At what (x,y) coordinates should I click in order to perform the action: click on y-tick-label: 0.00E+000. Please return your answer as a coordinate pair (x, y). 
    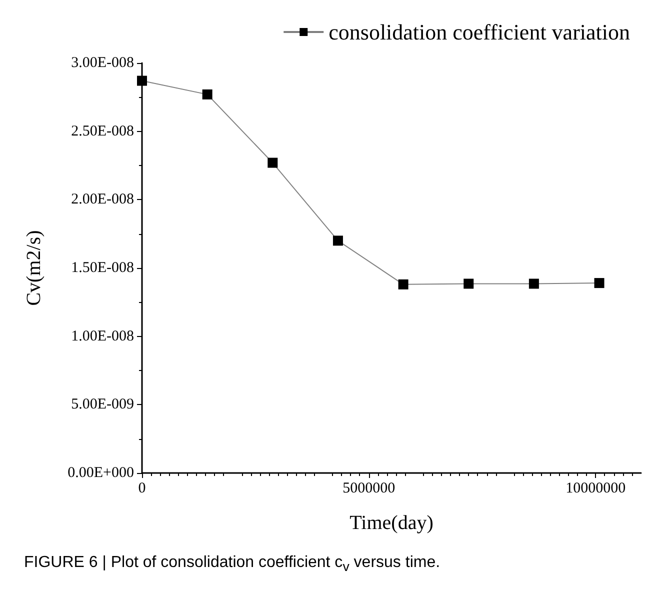
    Looking at the image, I should click on (101, 473).